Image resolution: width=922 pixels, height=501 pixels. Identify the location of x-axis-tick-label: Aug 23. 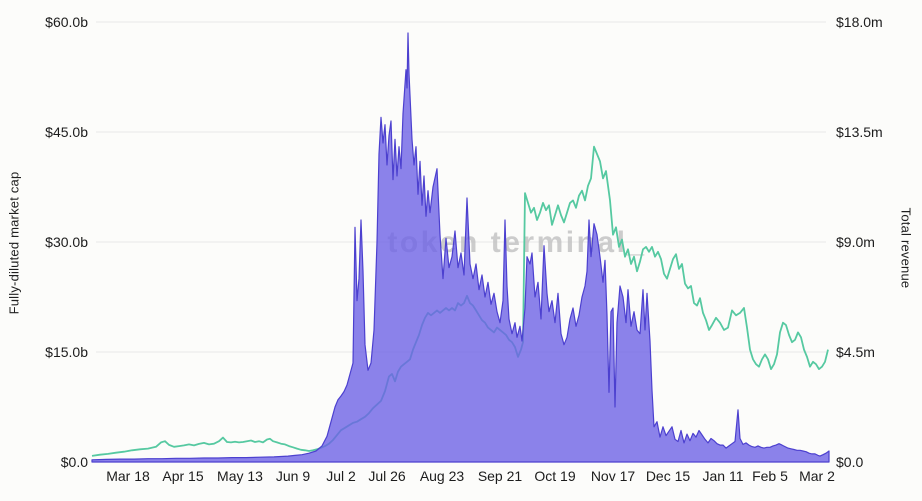
(442, 476).